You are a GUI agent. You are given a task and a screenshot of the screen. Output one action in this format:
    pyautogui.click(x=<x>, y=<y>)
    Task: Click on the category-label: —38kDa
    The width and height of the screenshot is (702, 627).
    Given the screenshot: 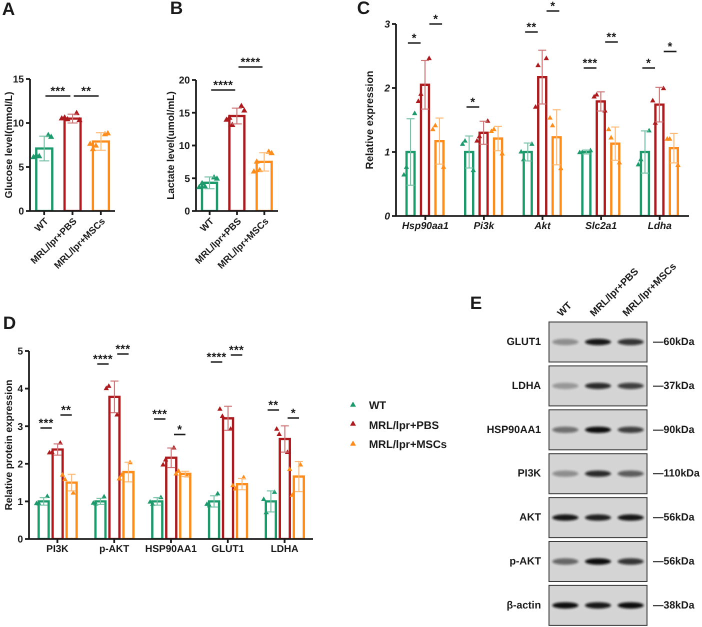 What is the action you would take?
    pyautogui.click(x=673, y=605)
    